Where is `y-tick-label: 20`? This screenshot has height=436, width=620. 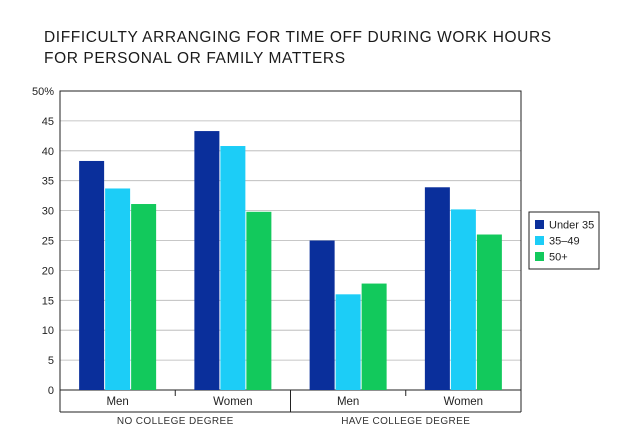 y-tick-label: 20 is located at coordinates (48, 271).